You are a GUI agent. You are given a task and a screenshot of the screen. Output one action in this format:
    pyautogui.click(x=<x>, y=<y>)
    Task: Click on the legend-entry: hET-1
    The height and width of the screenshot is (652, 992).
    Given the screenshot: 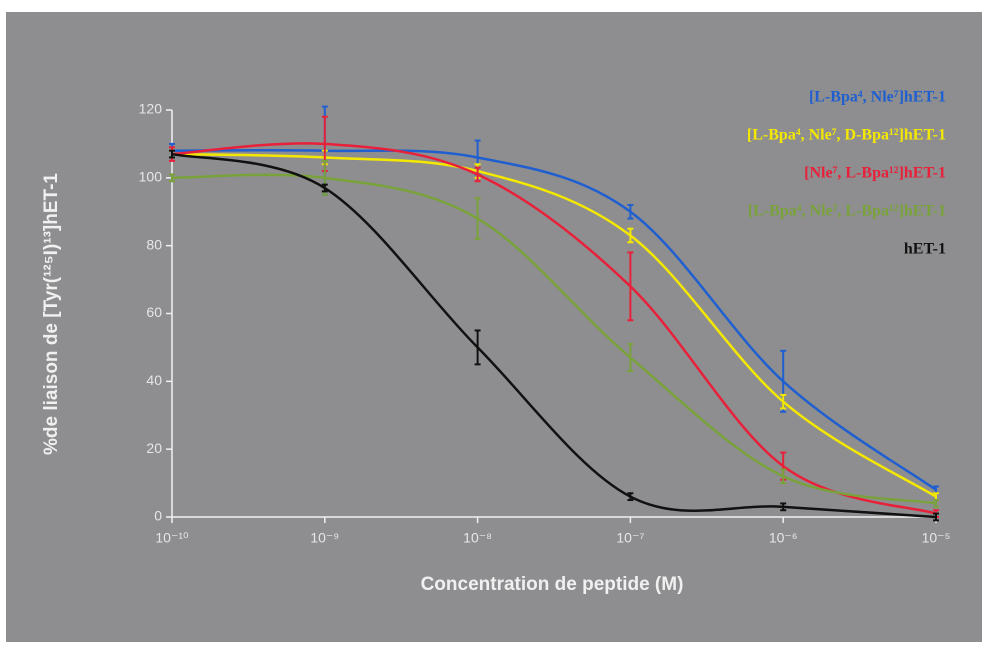 What is the action you would take?
    pyautogui.click(x=925, y=249)
    